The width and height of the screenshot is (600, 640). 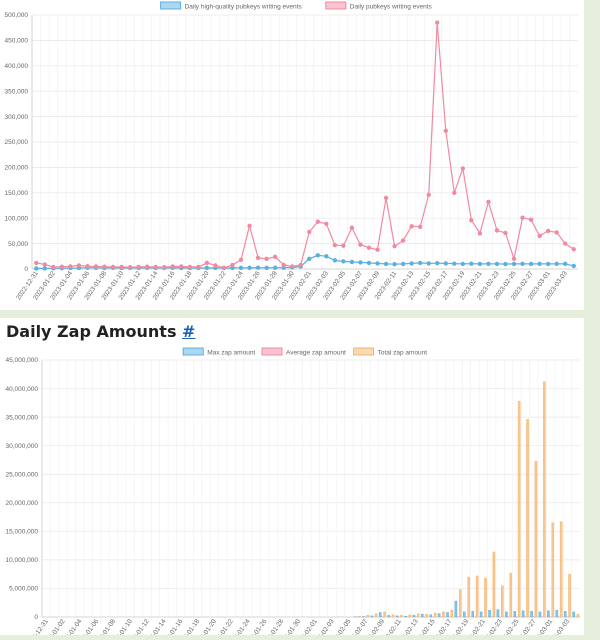 What do you see at coordinates (379, 6) in the screenshot?
I see `legend-item-1: Daily pubkeys writing events` at bounding box center [379, 6].